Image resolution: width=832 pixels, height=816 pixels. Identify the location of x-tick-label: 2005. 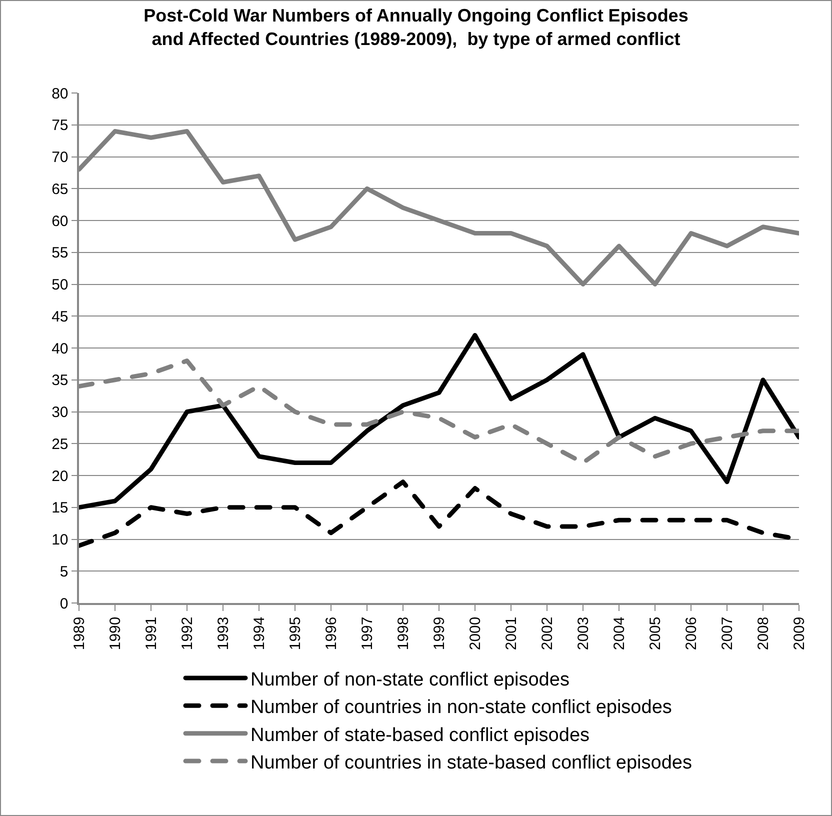
(655, 633).